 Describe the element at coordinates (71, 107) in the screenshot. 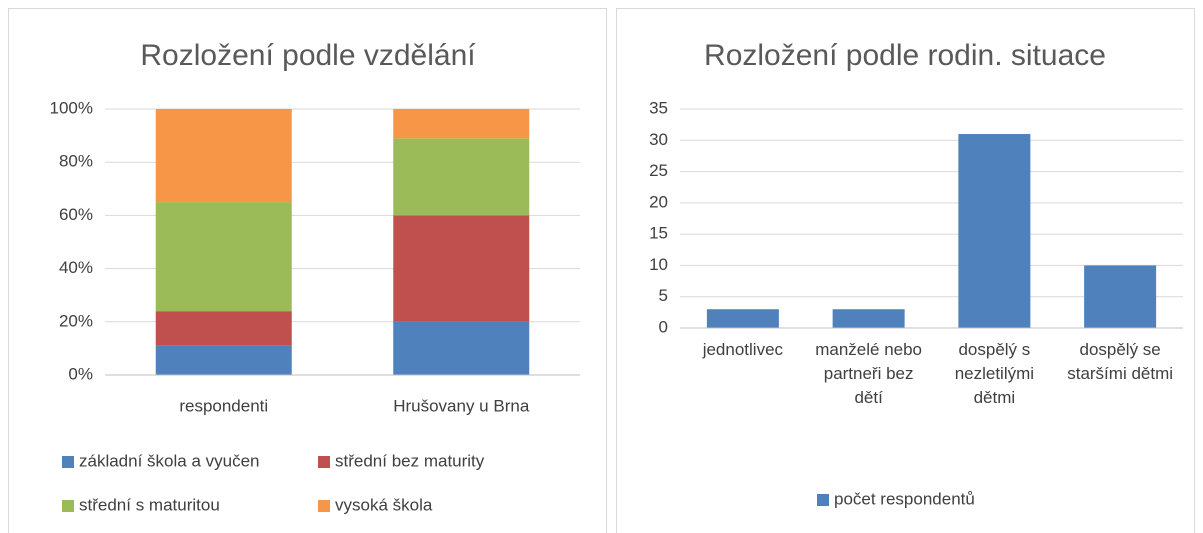

I see `y-tick-label: 100%` at that location.